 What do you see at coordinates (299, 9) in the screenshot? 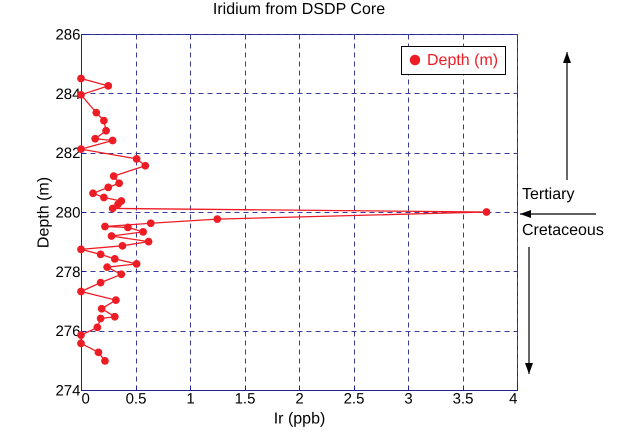
I see `chart-title: Iridium from DSDP Core` at bounding box center [299, 9].